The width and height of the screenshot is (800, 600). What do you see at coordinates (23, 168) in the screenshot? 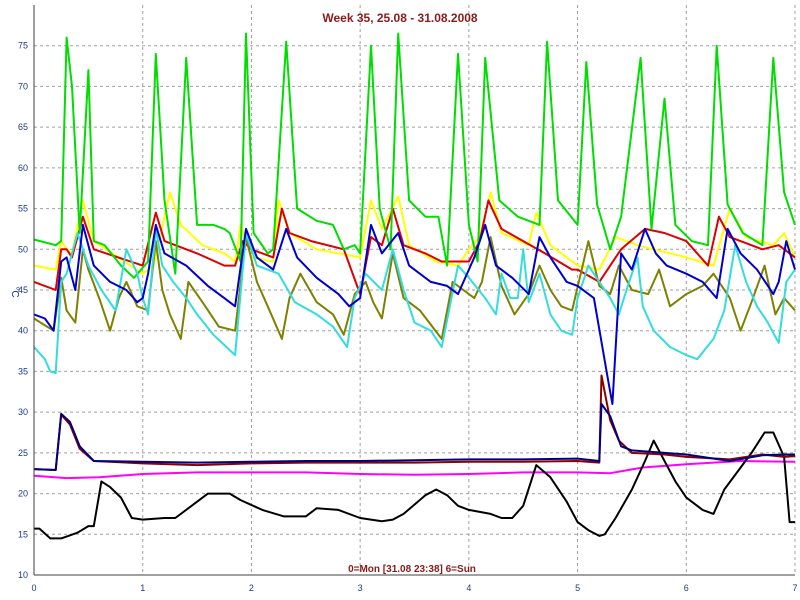
I see `y-tick-label: 60` at bounding box center [23, 168].